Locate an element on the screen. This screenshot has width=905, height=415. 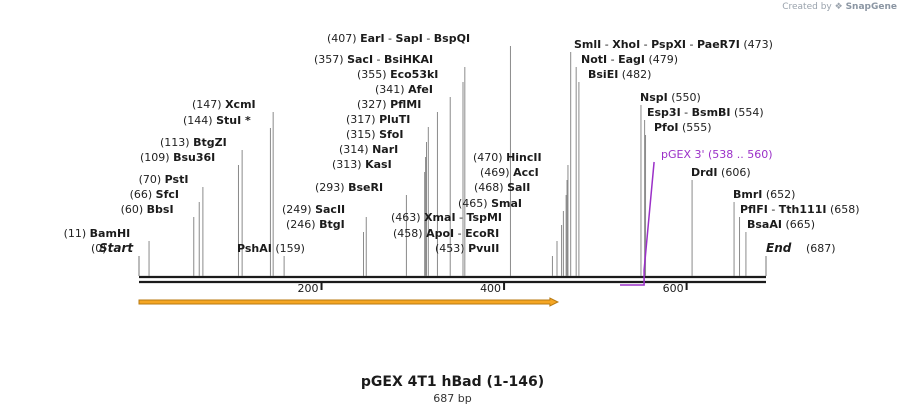
restriction-site-label: (355) Eco53kI is located at coordinates (397, 74).